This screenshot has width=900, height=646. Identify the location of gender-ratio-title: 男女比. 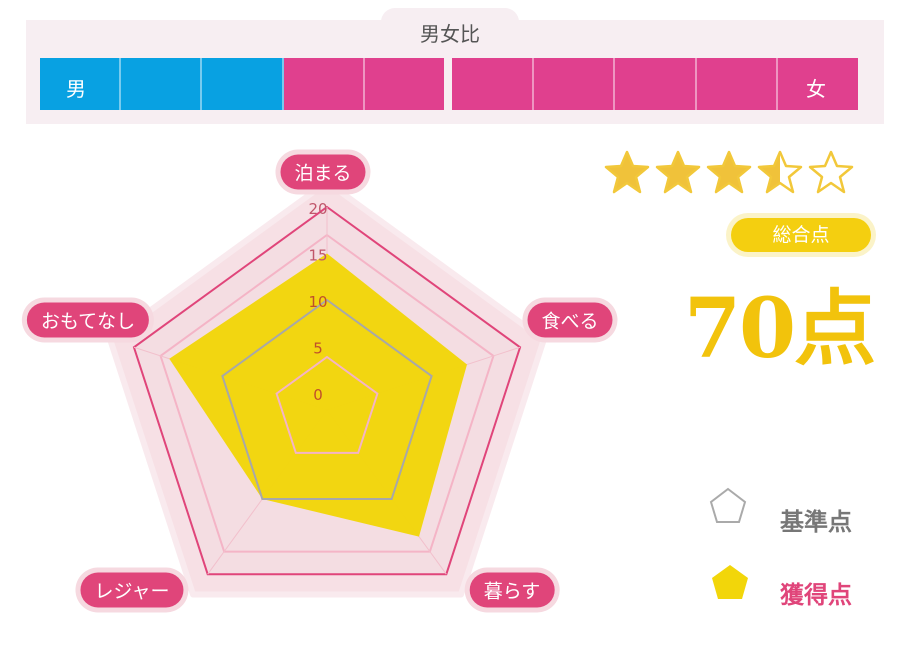
(450, 34).